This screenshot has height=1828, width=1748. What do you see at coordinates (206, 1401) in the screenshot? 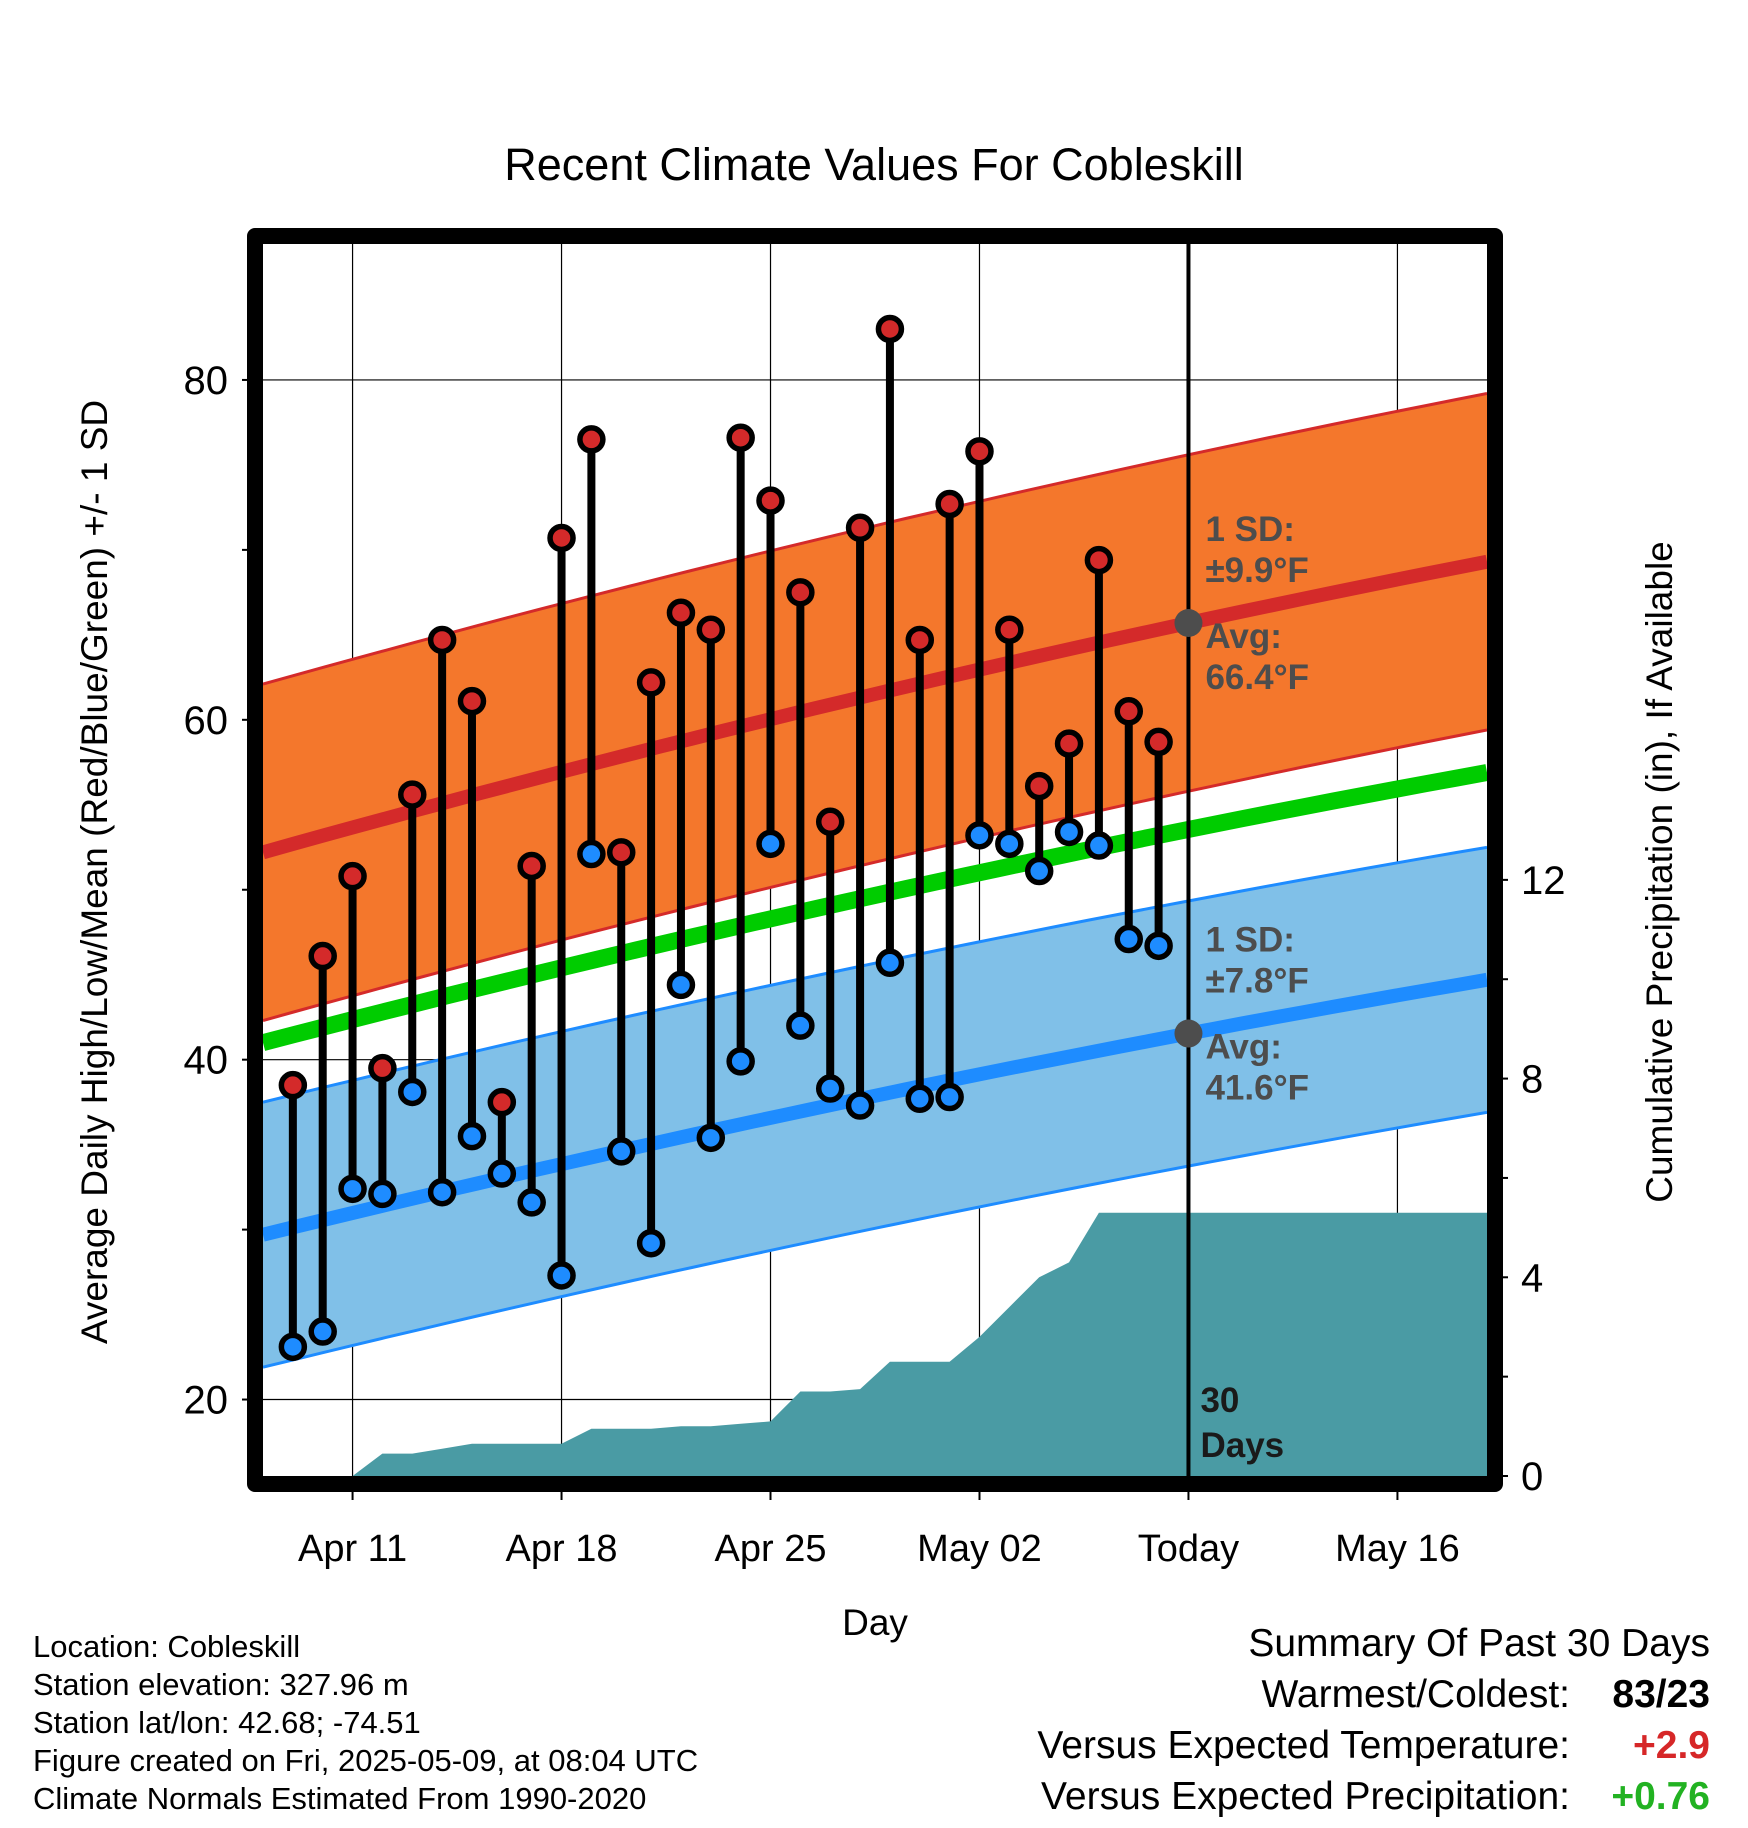
I see `y-tick-label: 20` at bounding box center [206, 1401].